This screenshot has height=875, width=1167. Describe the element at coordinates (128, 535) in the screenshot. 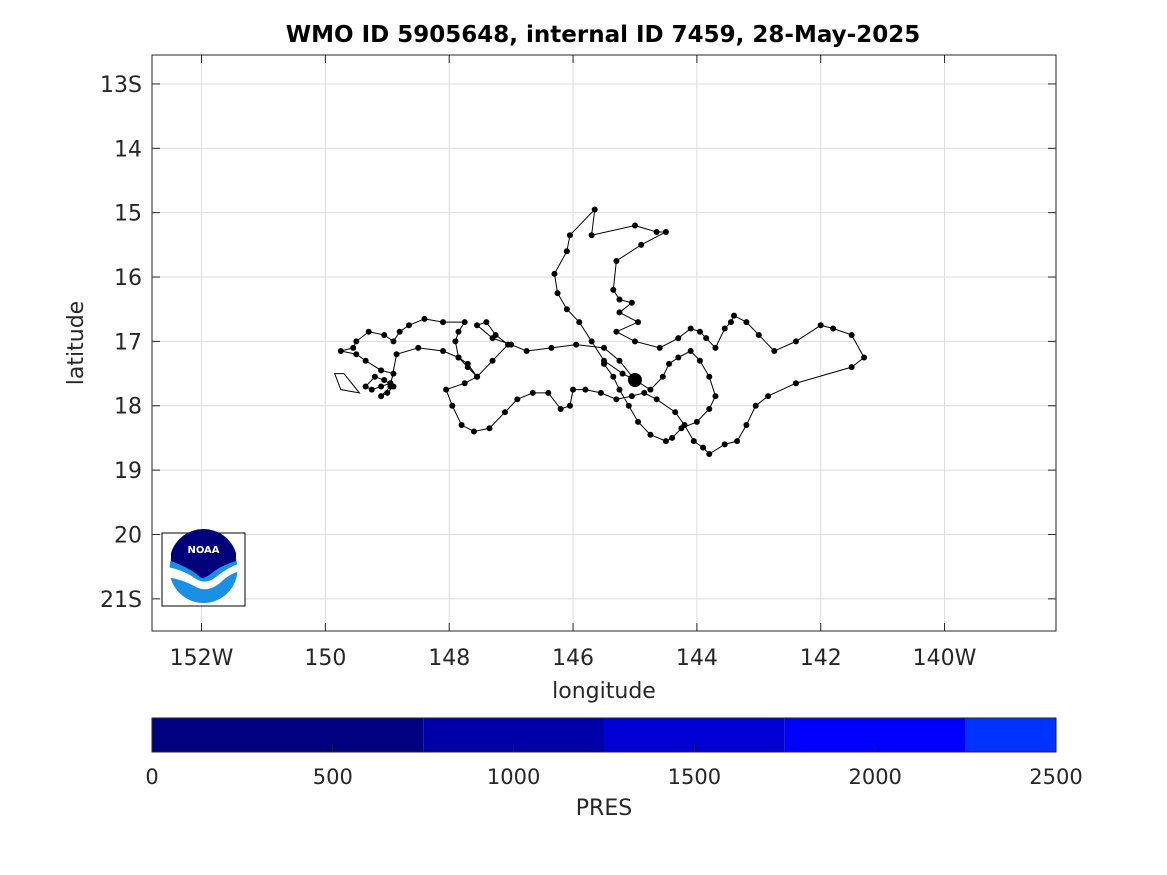

I see `y-tick-label: 20` at that location.